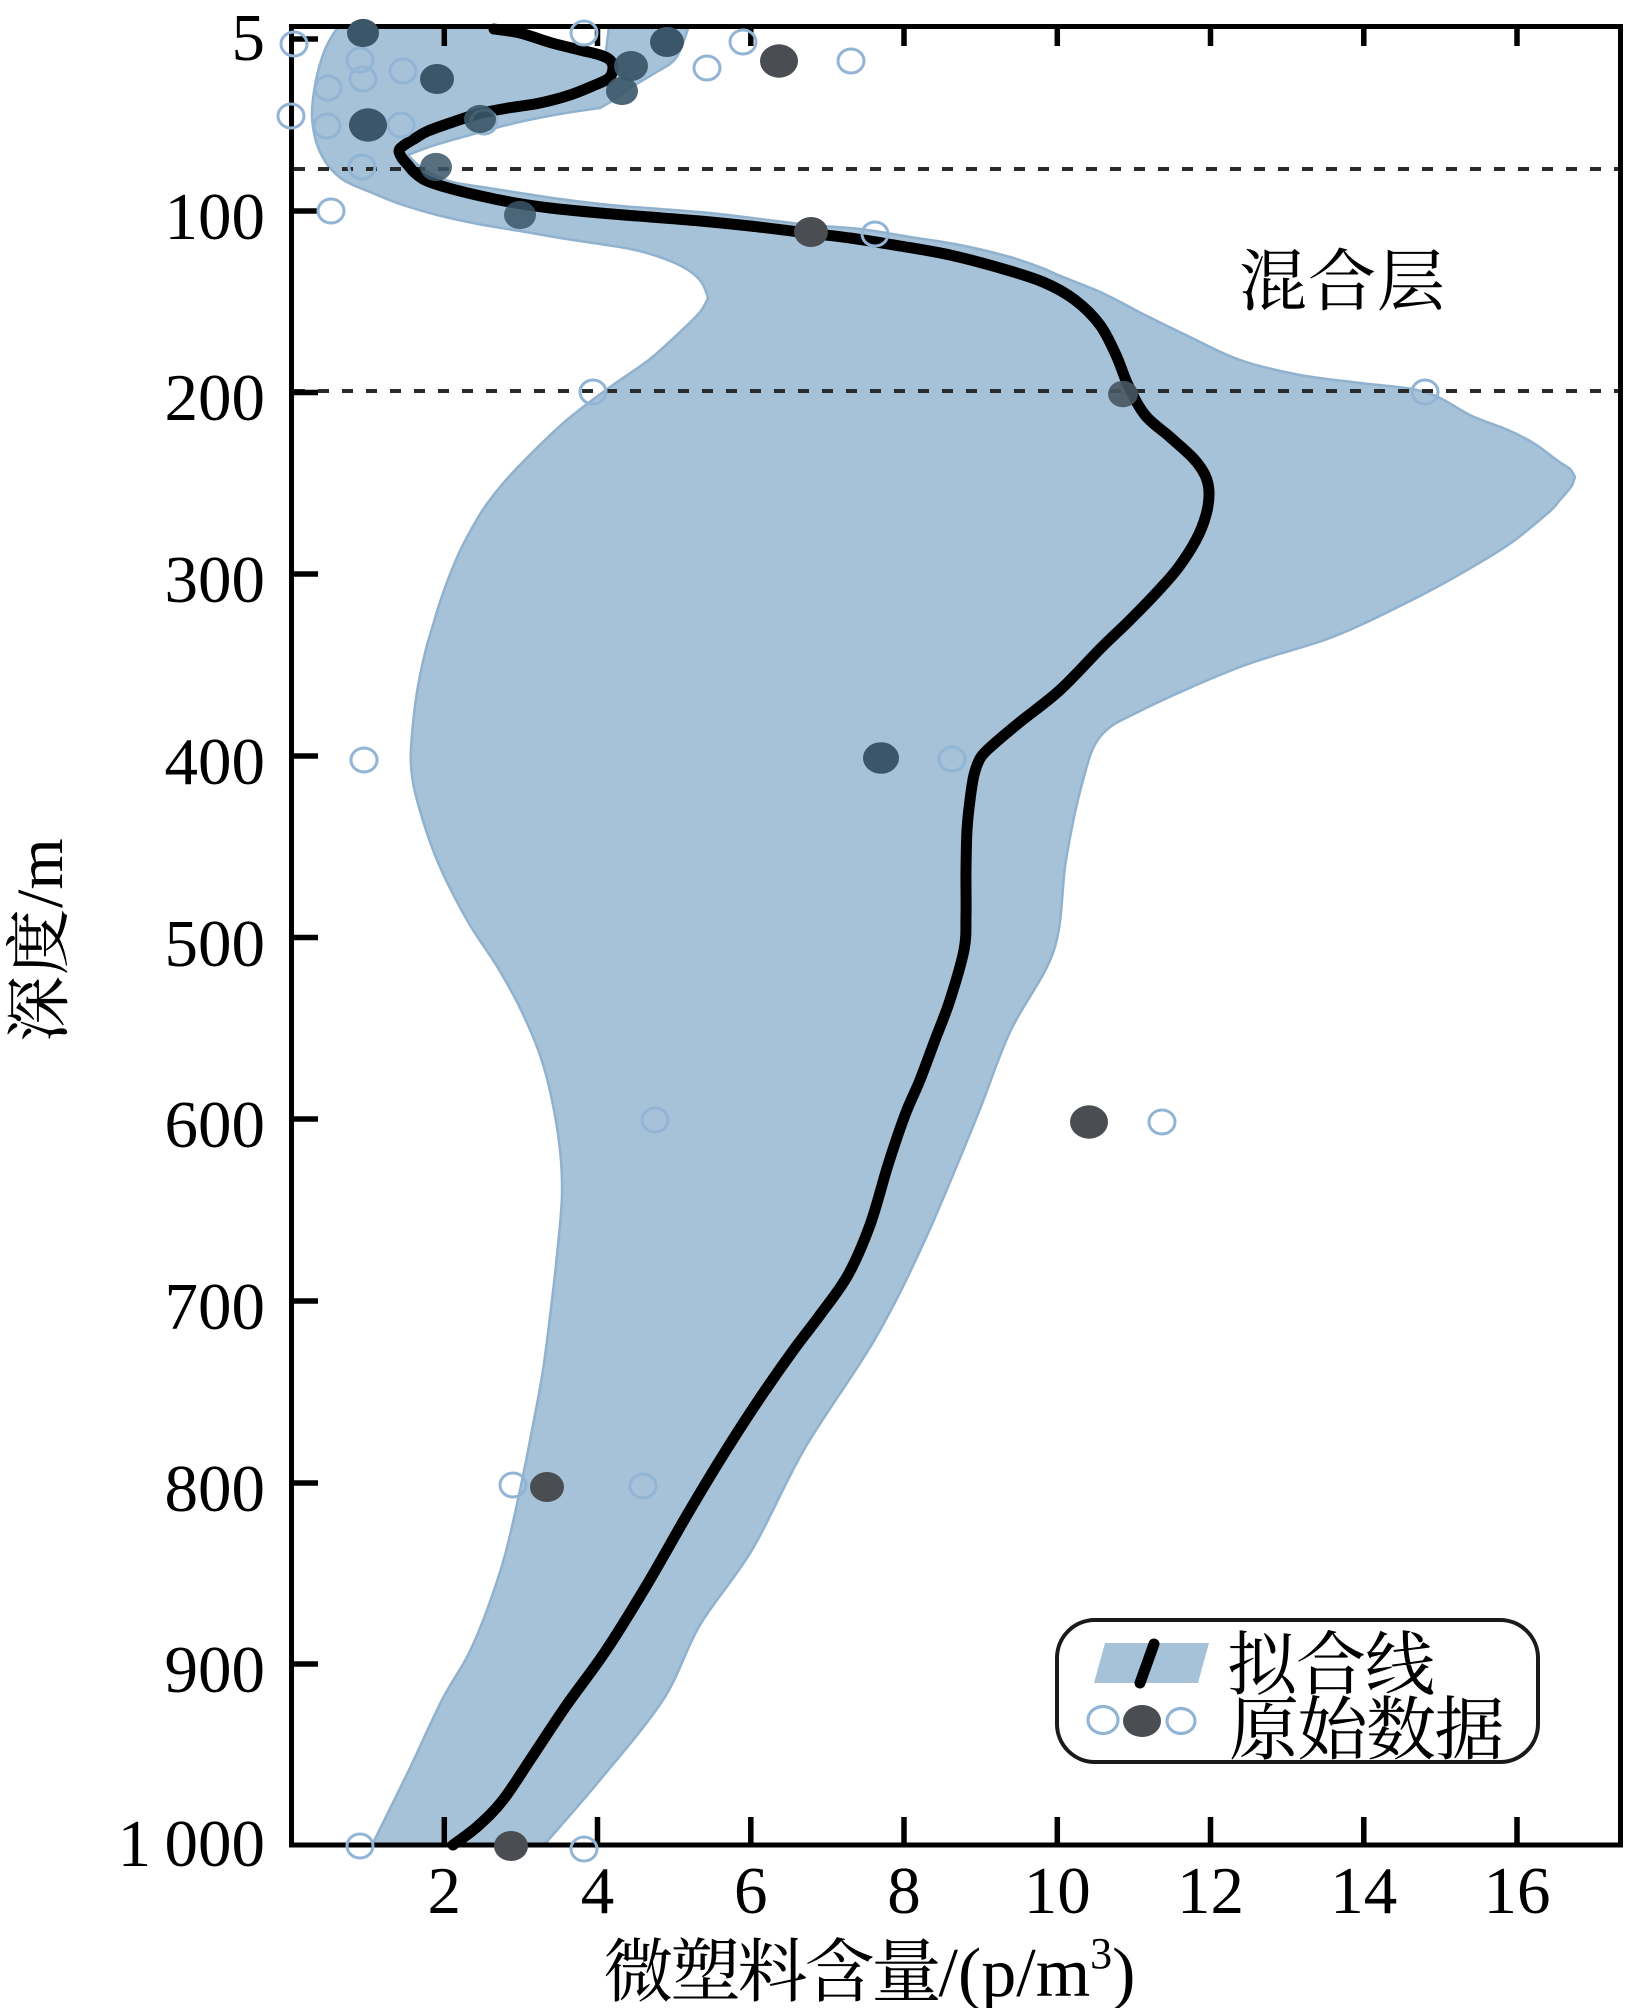 This screenshot has height=2013, width=1646. What do you see at coordinates (445, 1891) in the screenshot?
I see `svg-text: 2` at bounding box center [445, 1891].